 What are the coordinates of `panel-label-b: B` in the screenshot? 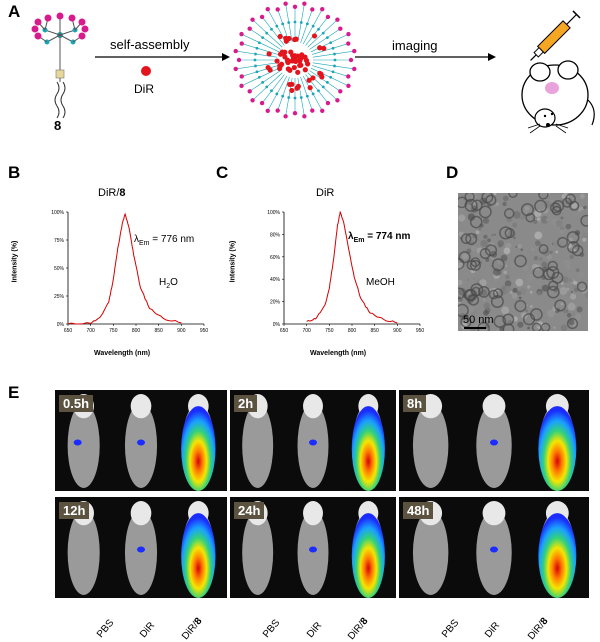 It's located at (14, 172).